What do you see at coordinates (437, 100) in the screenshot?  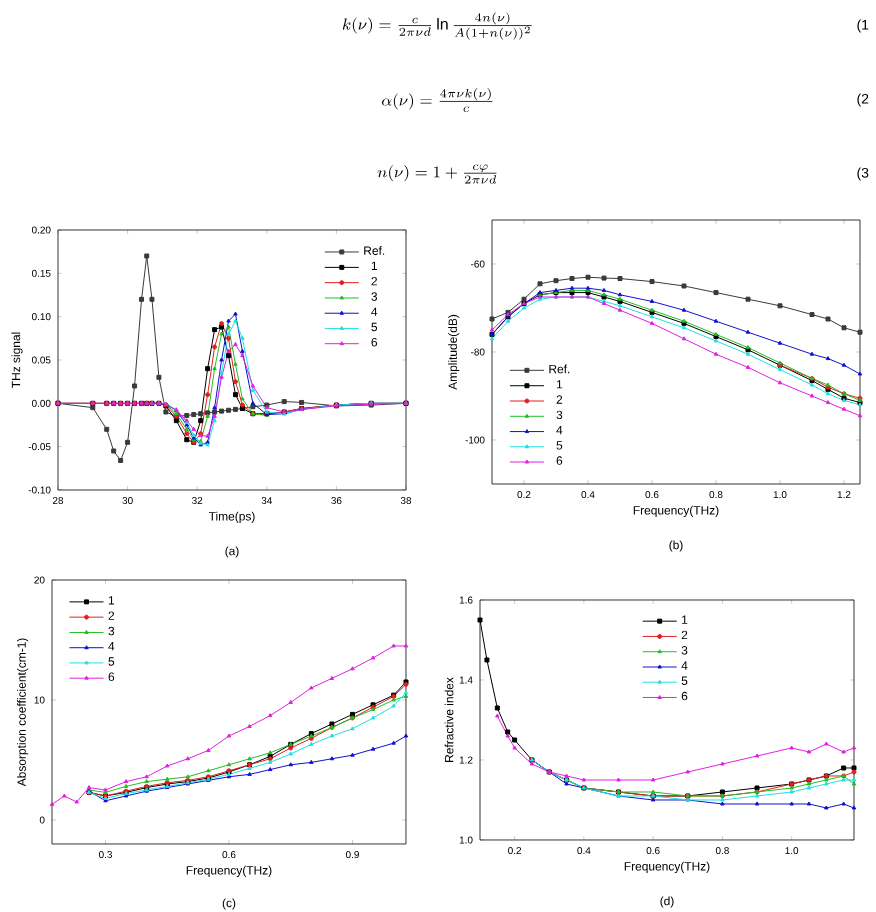 I see `text: $\alpha (\nu )=\frac{4\pi \nu k(\nu )}{c}$` at bounding box center [437, 100].